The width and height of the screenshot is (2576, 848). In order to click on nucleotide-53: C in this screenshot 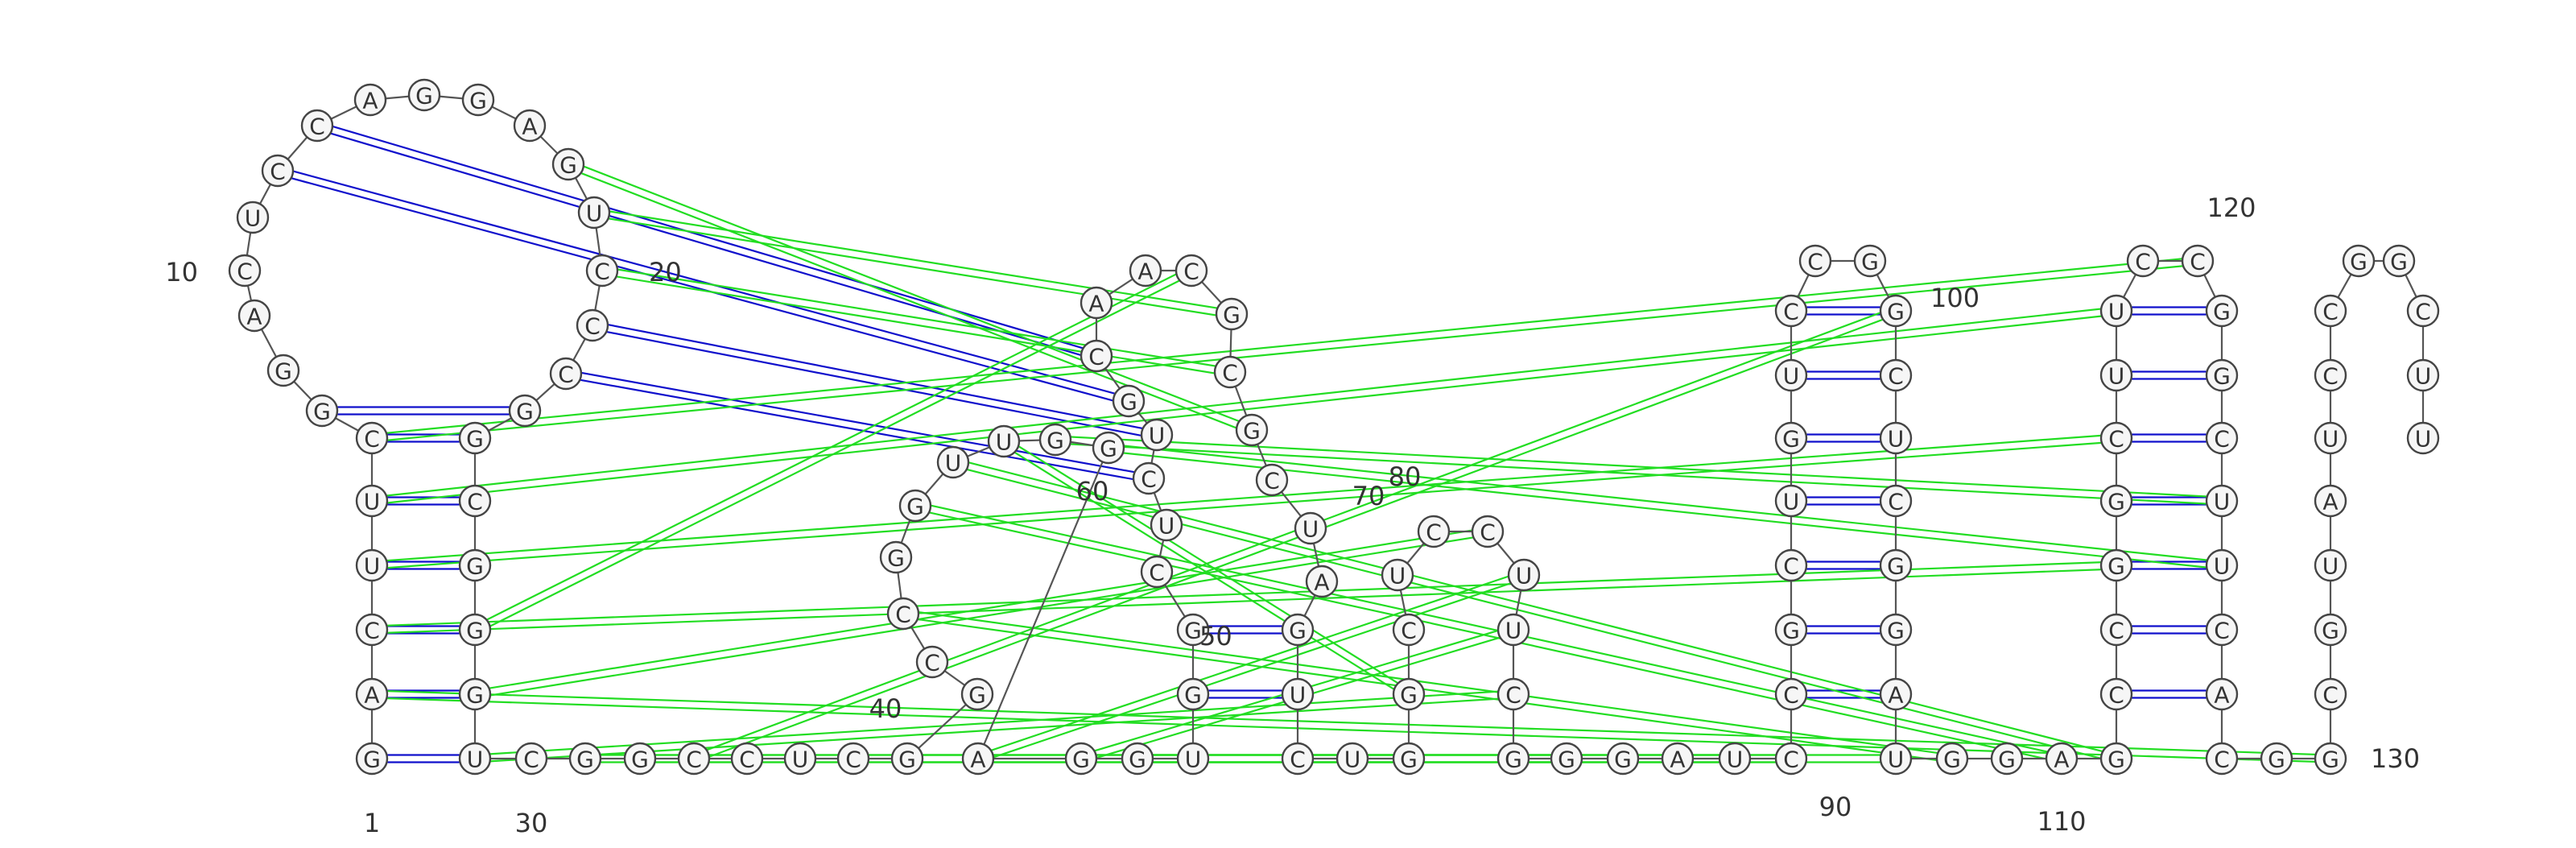, I will do `click(1157, 572)`.